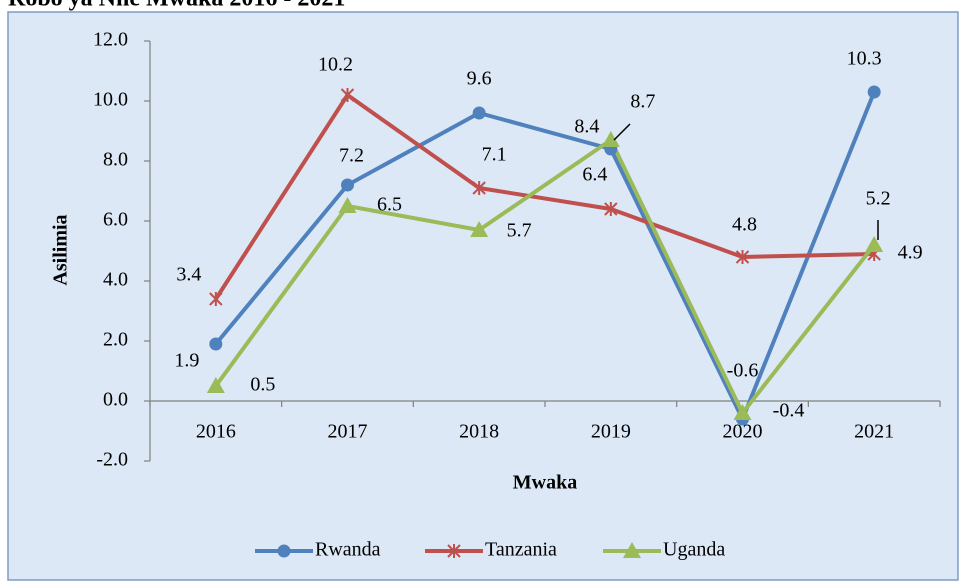 The height and width of the screenshot is (583, 960). Describe the element at coordinates (910, 253) in the screenshot. I see `data-label: 4.9` at that location.